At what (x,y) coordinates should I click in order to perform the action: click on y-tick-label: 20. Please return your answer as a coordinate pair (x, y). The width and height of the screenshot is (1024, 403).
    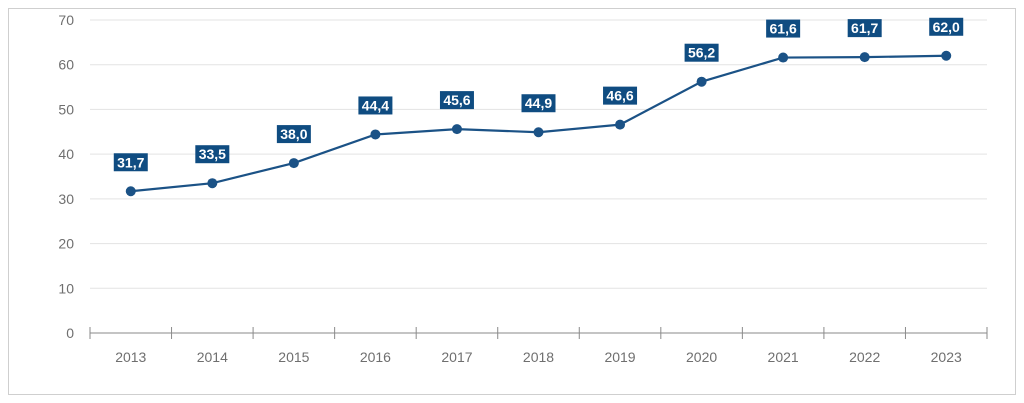
    Looking at the image, I should click on (66, 244).